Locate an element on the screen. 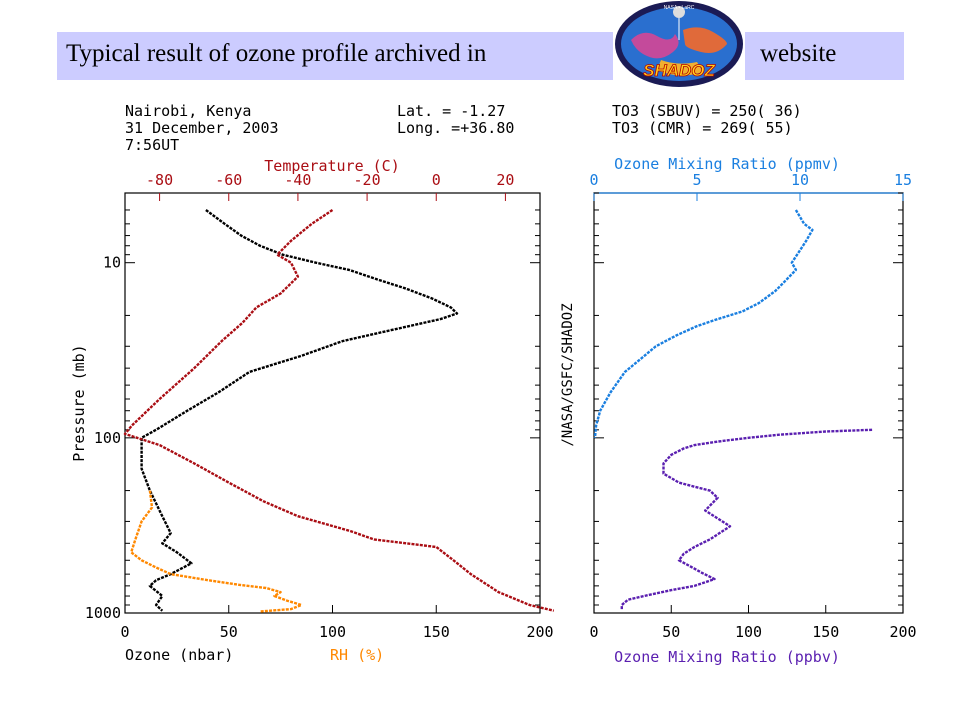  left-bottom-axis-label-rh: RH (%) is located at coordinates (357, 655).